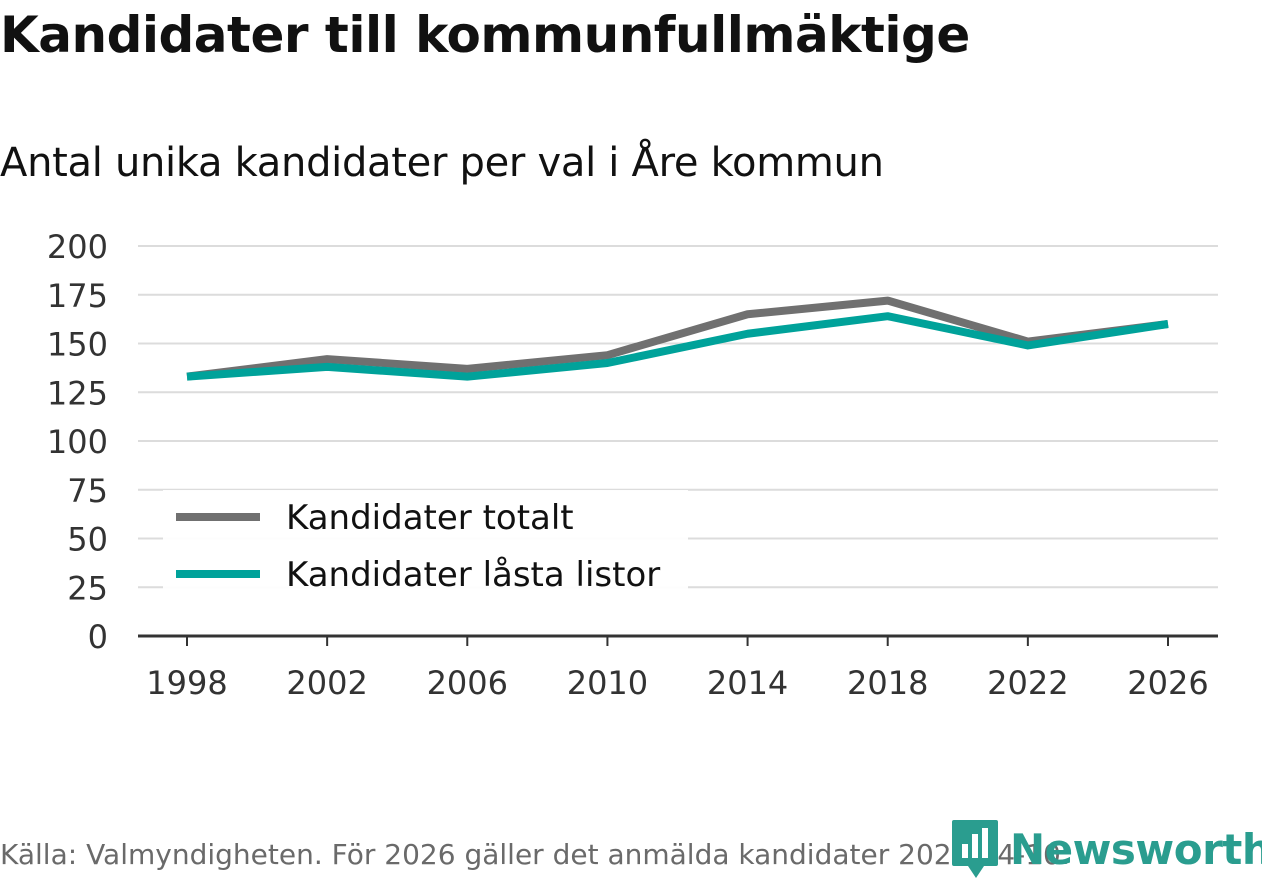  Describe the element at coordinates (607, 683) in the screenshot. I see `x-tick-label: 2010` at that location.